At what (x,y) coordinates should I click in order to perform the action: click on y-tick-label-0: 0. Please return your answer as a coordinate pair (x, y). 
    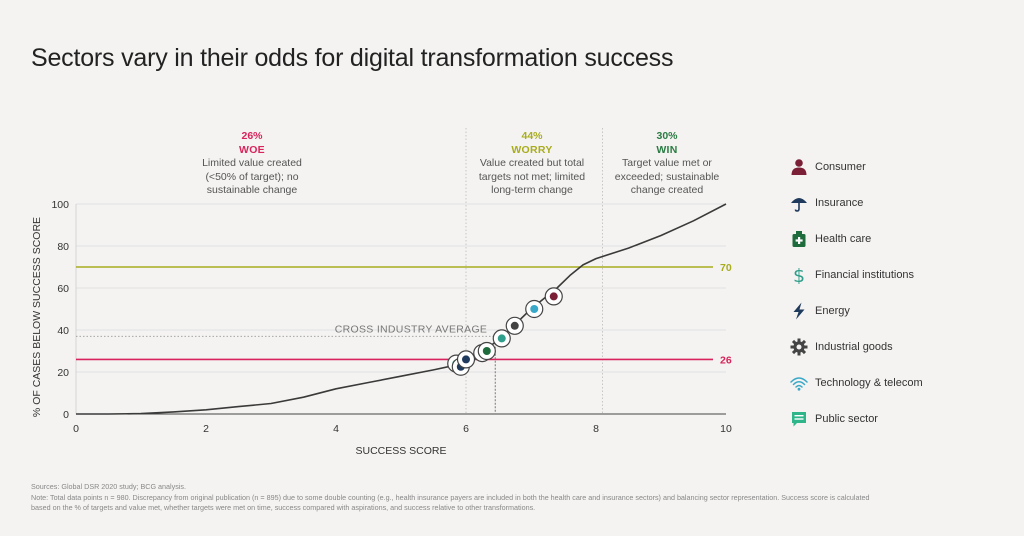
    Looking at the image, I should click on (66, 415).